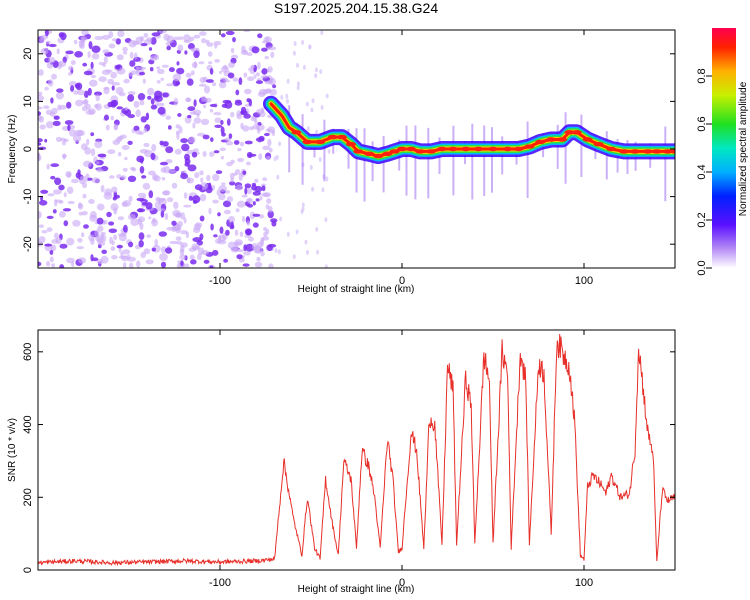 The height and width of the screenshot is (600, 750). What do you see at coordinates (12, 450) in the screenshot?
I see `snr-y-axis-label: SNR (10 * v/v)` at bounding box center [12, 450].